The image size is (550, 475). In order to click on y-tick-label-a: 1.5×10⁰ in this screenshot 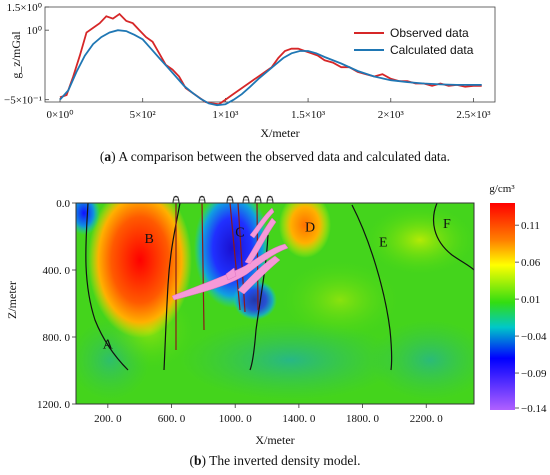, I will do `click(25, 8)`.